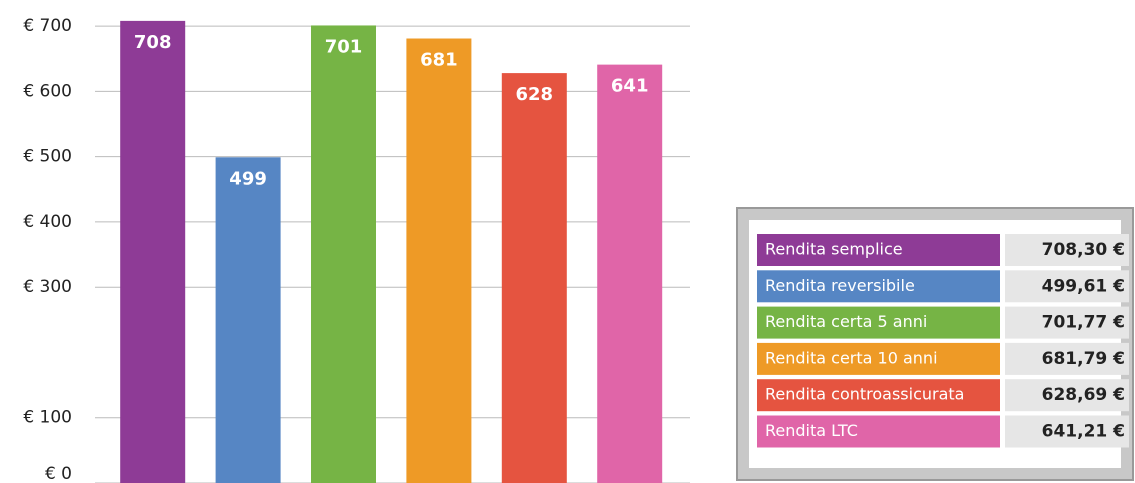  Describe the element at coordinates (248, 178) in the screenshot. I see `value-label: 499` at that location.